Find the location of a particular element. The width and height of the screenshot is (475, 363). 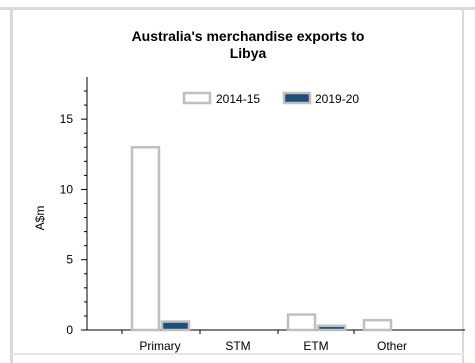

chart-title-line1: Australia's merchandise exports to is located at coordinates (248, 36).